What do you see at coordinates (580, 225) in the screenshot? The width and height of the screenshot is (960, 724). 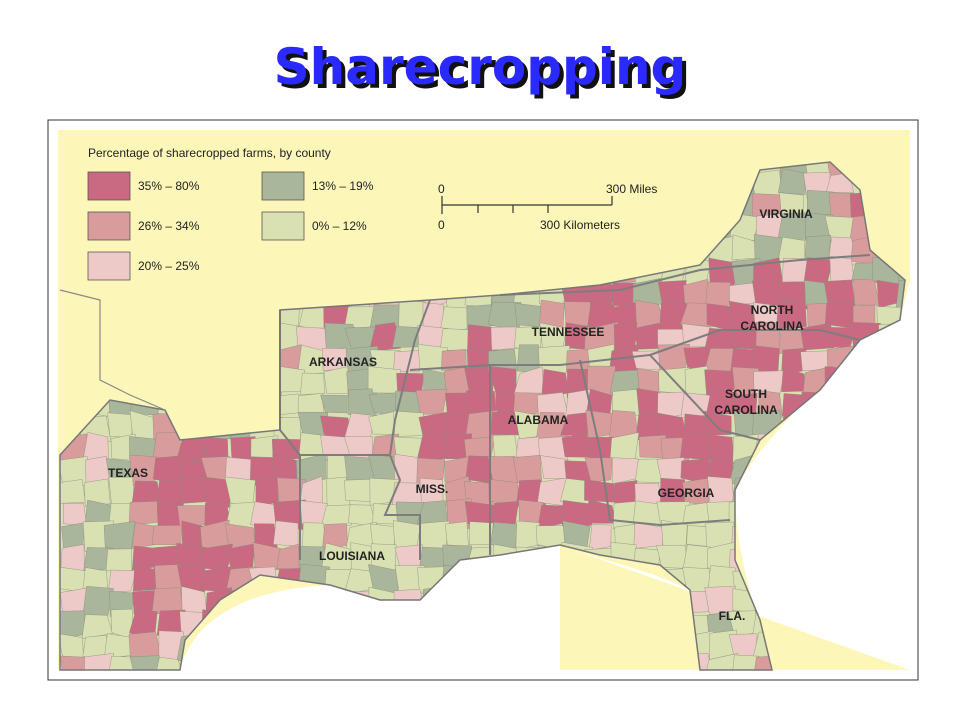 I see `scale-label: 300 Kilometers` at bounding box center [580, 225].